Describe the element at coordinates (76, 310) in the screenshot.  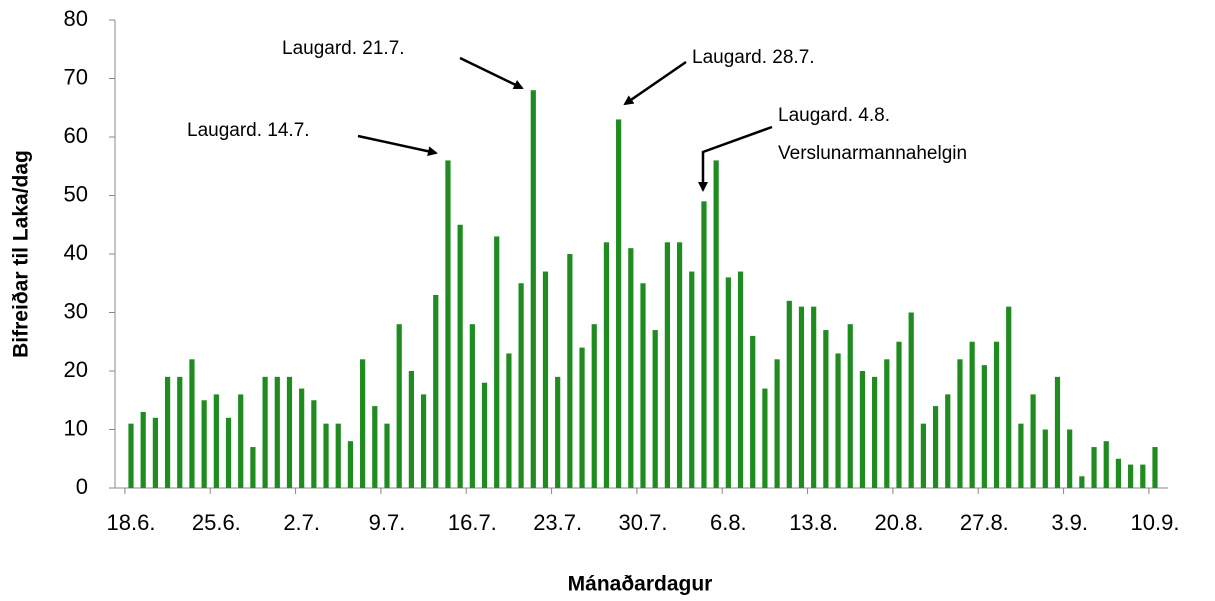
I see `y-tick-label: 30` at that location.